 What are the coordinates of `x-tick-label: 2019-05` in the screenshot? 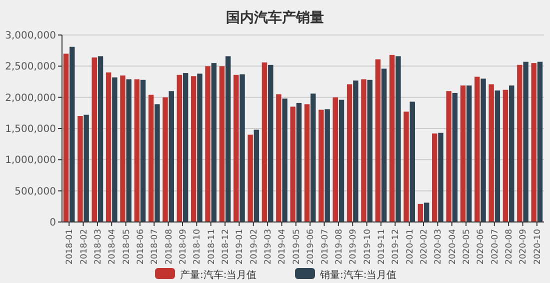 It's located at (297, 247).